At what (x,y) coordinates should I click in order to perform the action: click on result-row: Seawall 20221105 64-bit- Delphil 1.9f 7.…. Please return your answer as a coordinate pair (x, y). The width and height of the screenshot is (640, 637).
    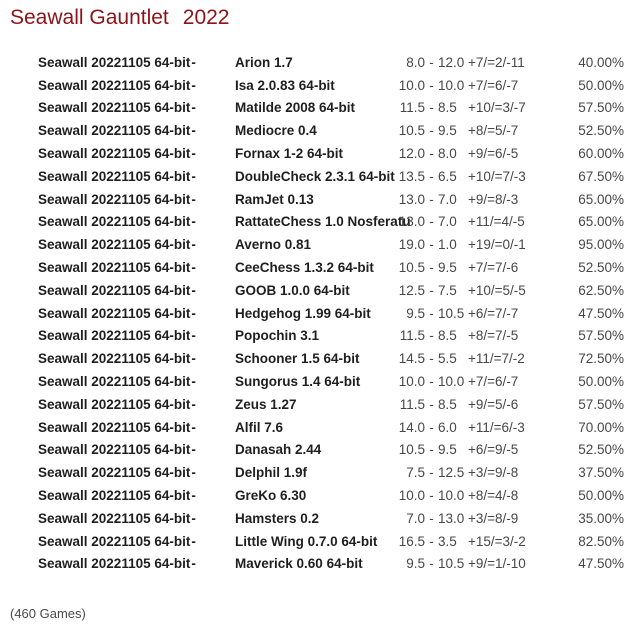
    Looking at the image, I should click on (320, 472).